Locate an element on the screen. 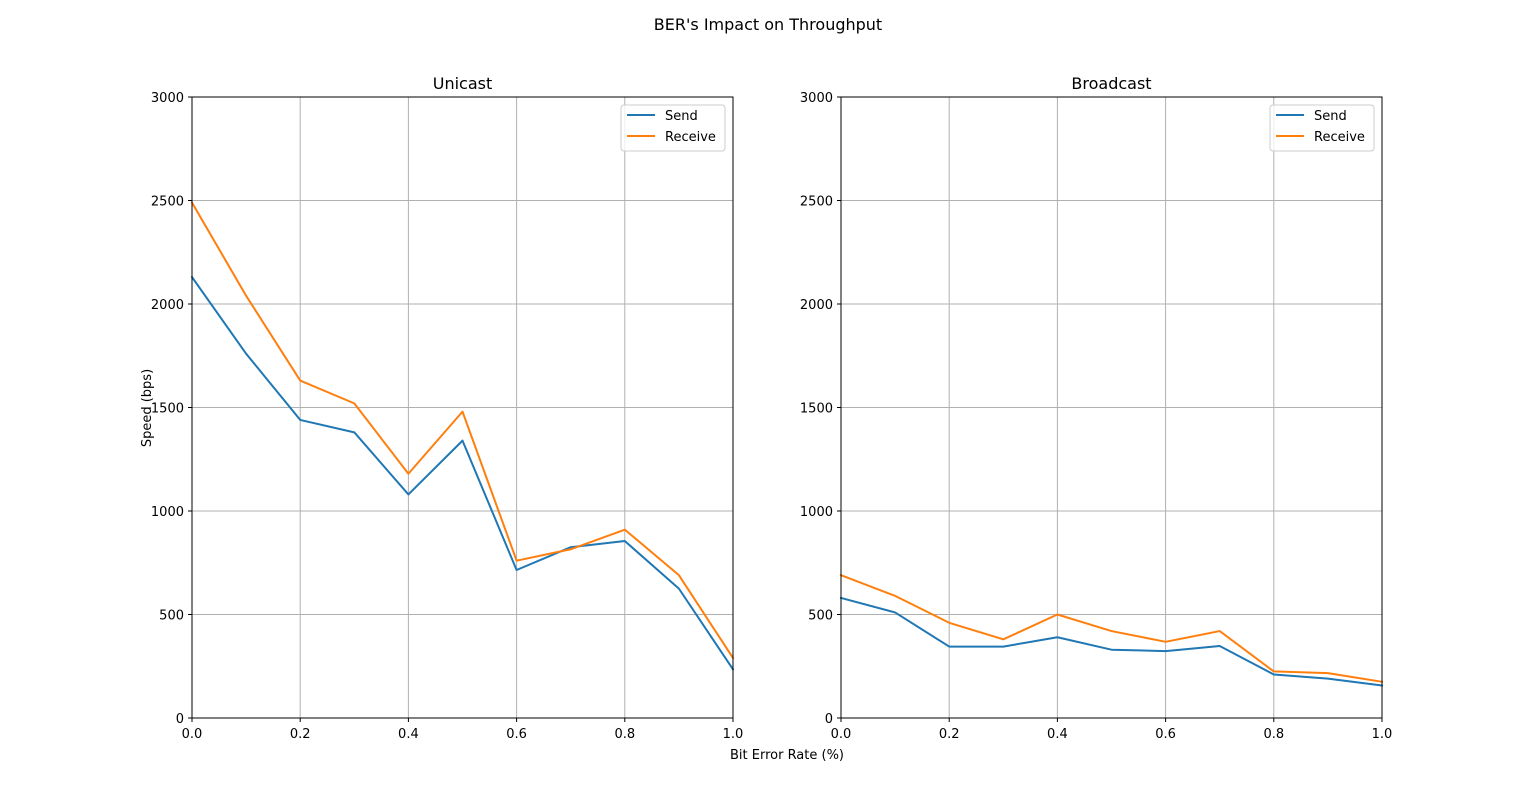  unicast-panel-title: Unicast is located at coordinates (463, 83).